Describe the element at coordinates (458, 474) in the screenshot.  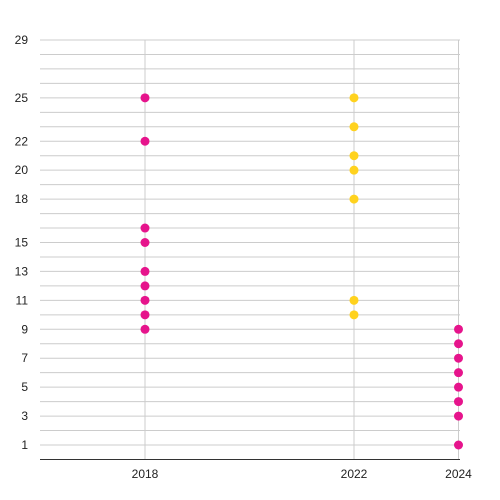
I see `x-tick-label: 2024` at that location.